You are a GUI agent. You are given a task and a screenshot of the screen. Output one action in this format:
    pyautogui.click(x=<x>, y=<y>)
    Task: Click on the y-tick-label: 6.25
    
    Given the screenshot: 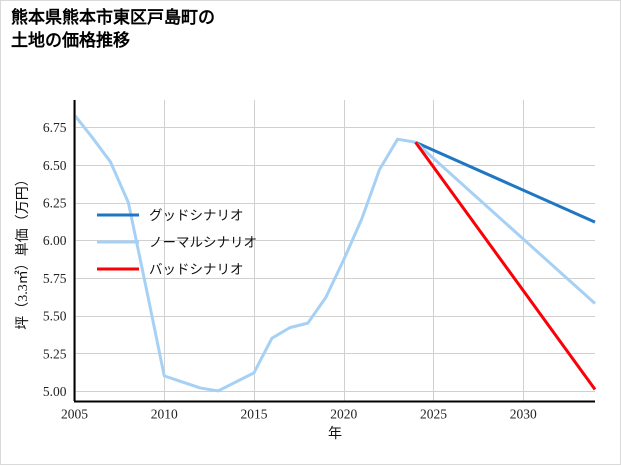 What is the action you would take?
    pyautogui.click(x=55, y=203)
    